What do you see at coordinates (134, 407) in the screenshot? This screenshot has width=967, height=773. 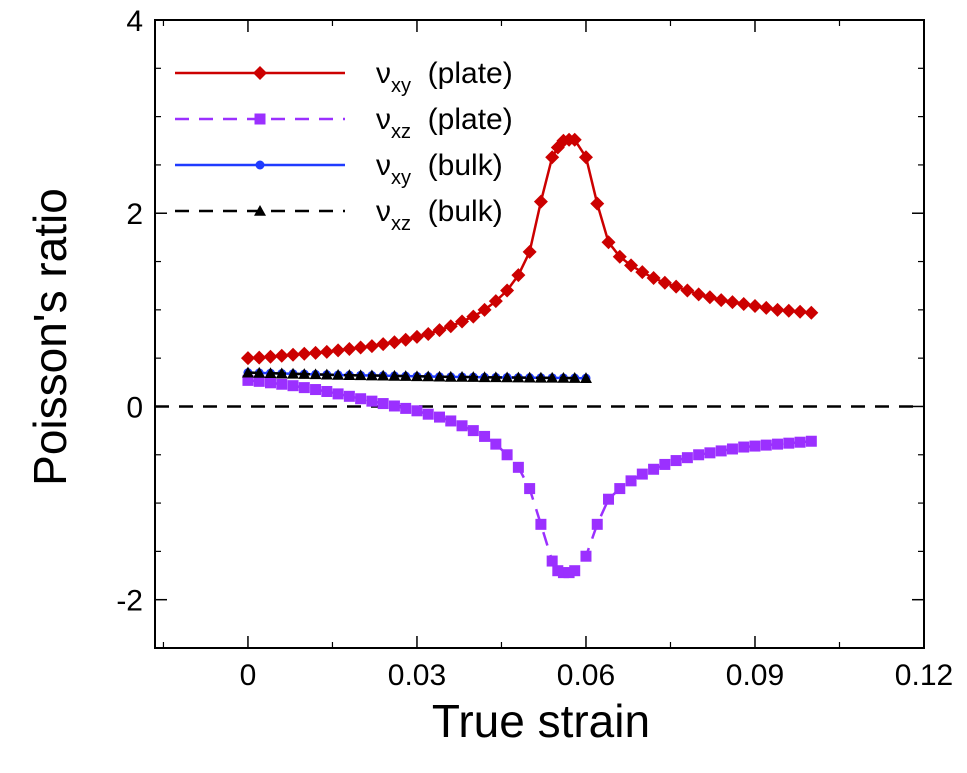 I see `y-tick-label: 0` at bounding box center [134, 407].